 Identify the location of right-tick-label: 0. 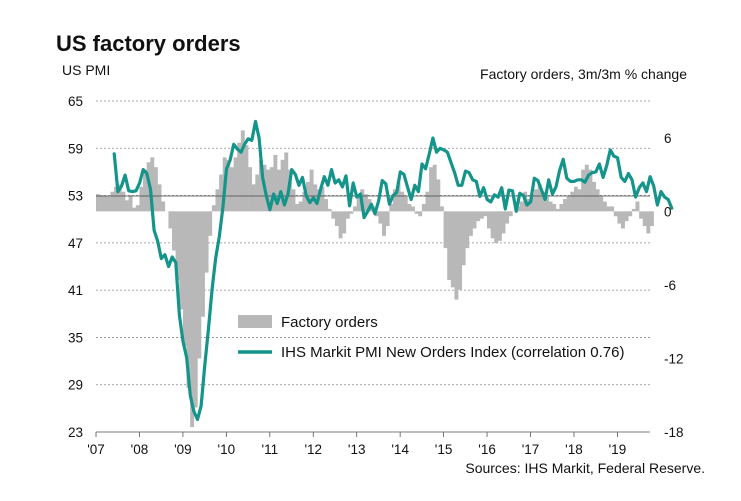
(668, 211).